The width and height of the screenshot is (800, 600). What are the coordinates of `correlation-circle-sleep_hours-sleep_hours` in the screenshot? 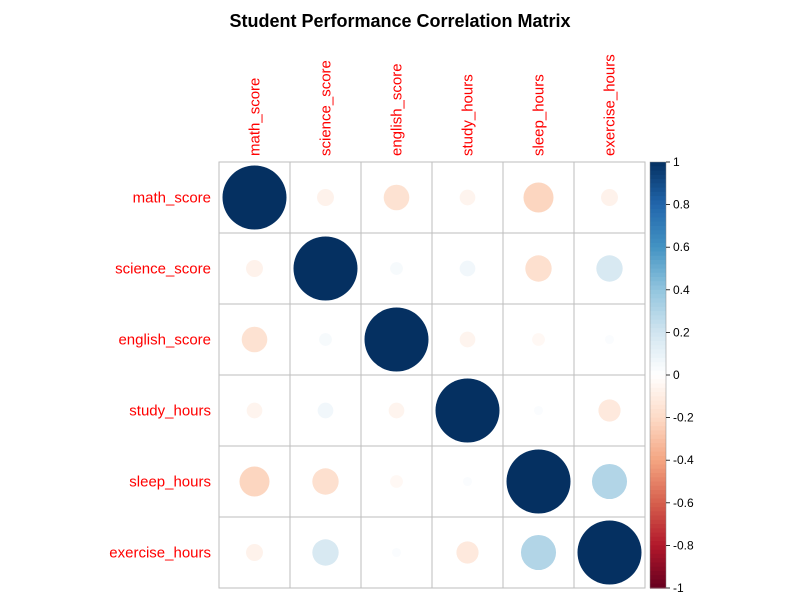 It's located at (538, 481).